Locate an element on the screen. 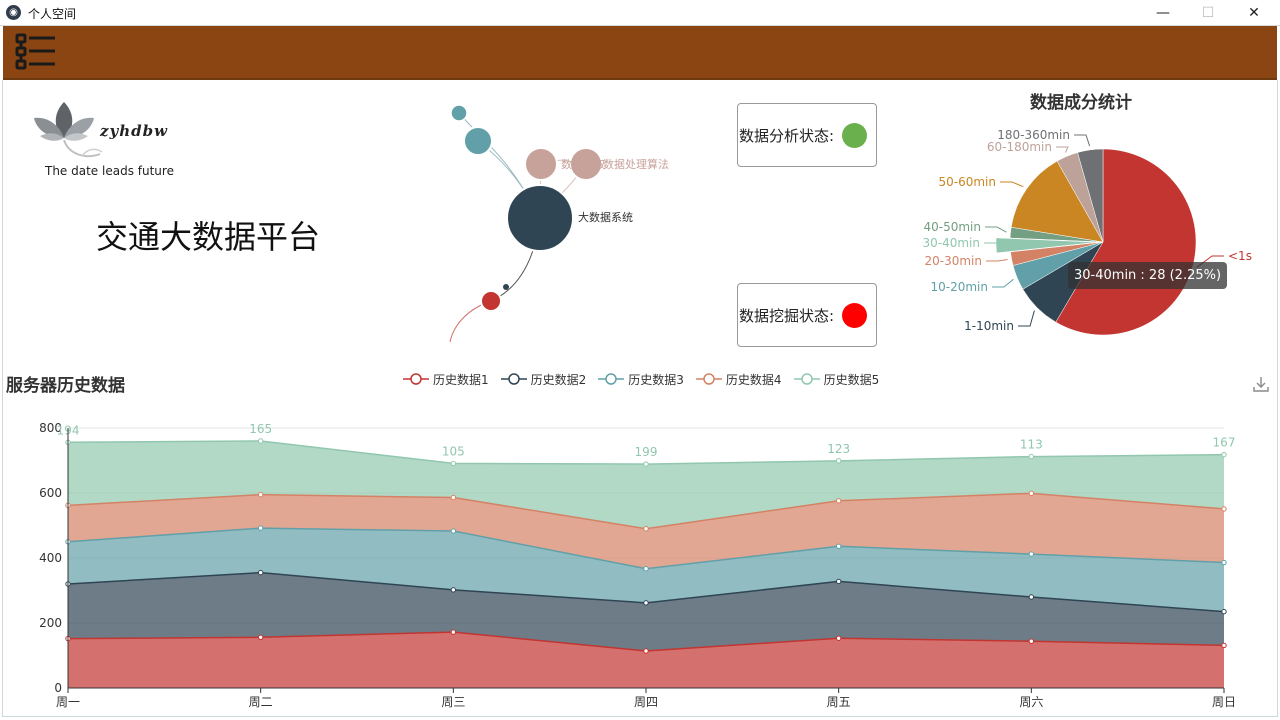  close-button: ✕ is located at coordinates (1254, 13).